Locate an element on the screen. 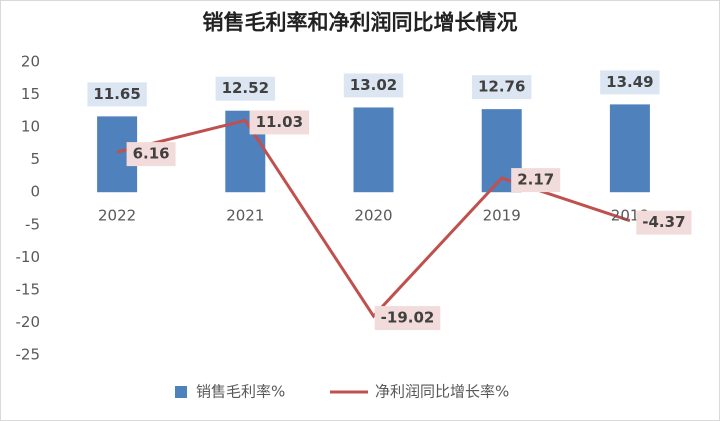 Image resolution: width=720 pixels, height=421 pixels. data-label: 2.17 is located at coordinates (535, 180).